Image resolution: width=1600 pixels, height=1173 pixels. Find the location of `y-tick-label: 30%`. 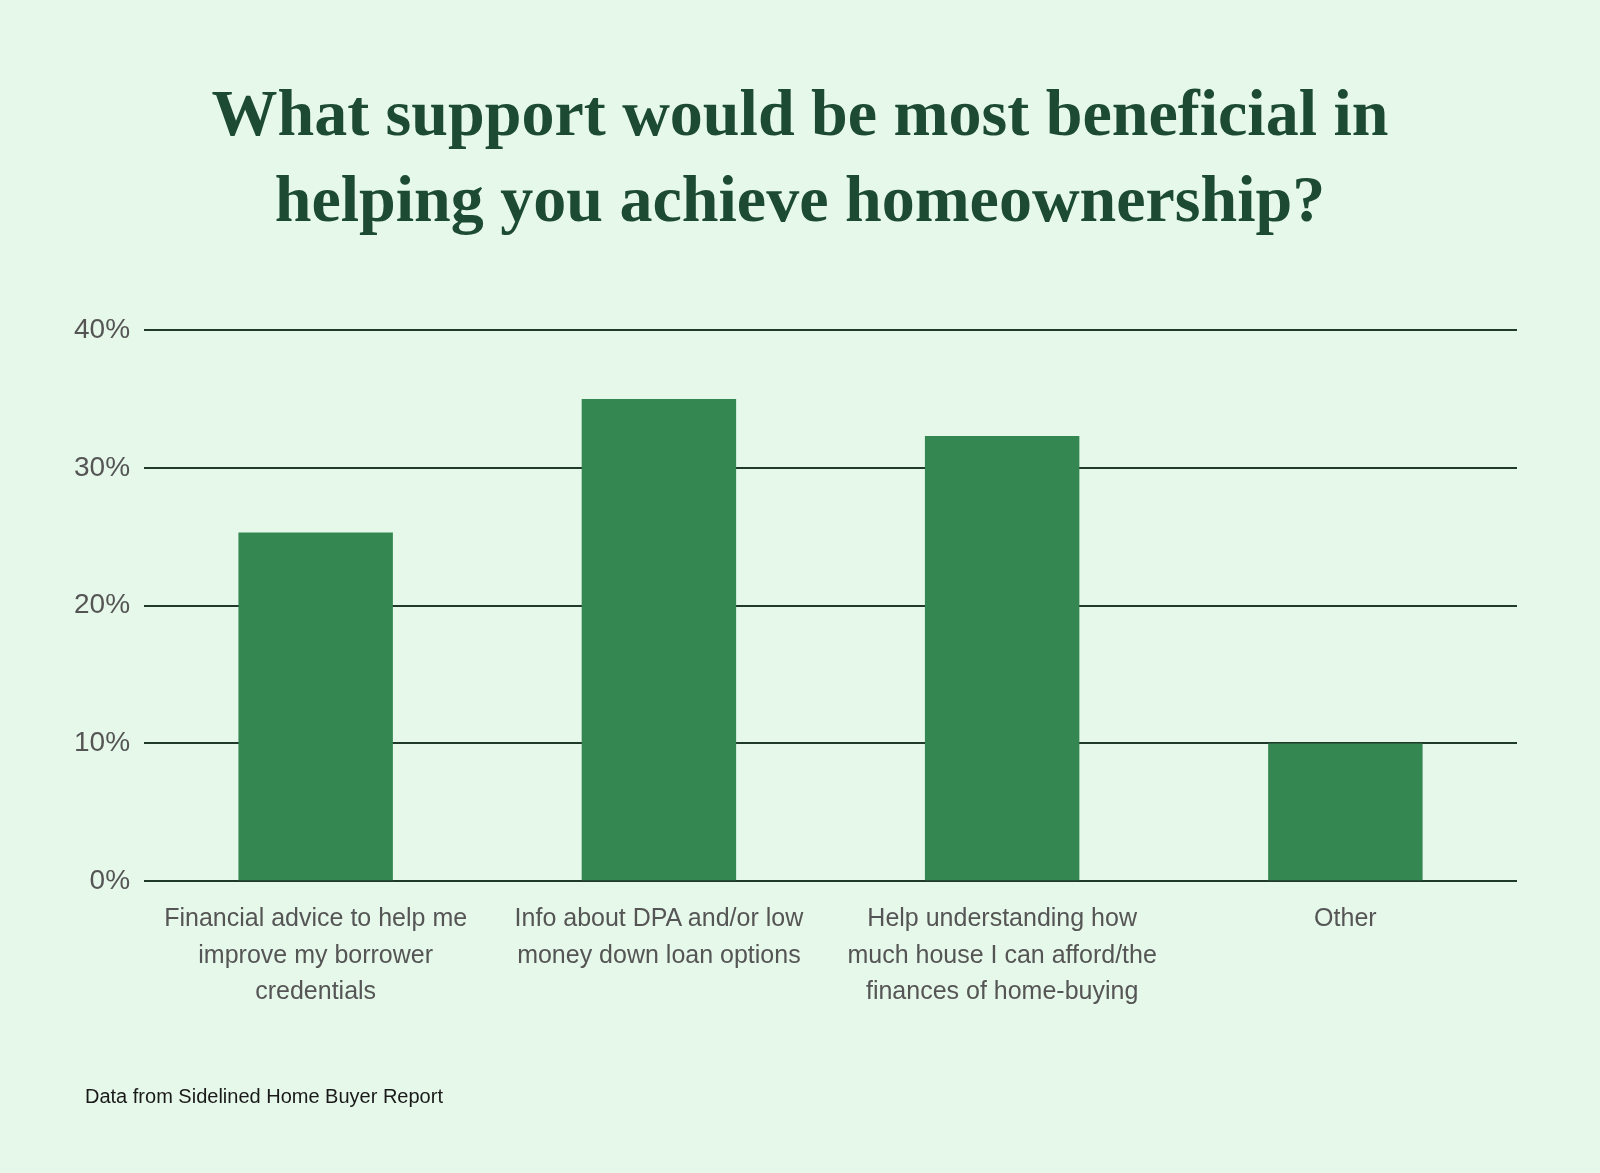

y-tick-label: 30% is located at coordinates (102, 466).